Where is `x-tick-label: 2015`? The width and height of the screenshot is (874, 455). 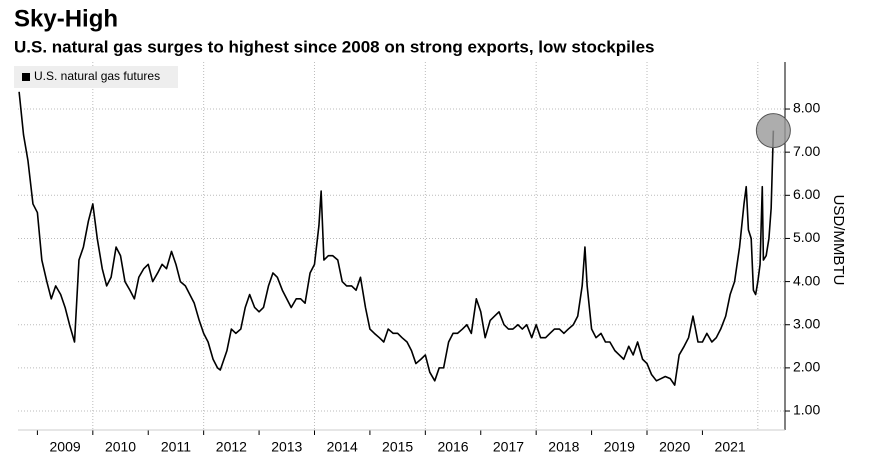 x-tick-label: 2015 is located at coordinates (397, 447).